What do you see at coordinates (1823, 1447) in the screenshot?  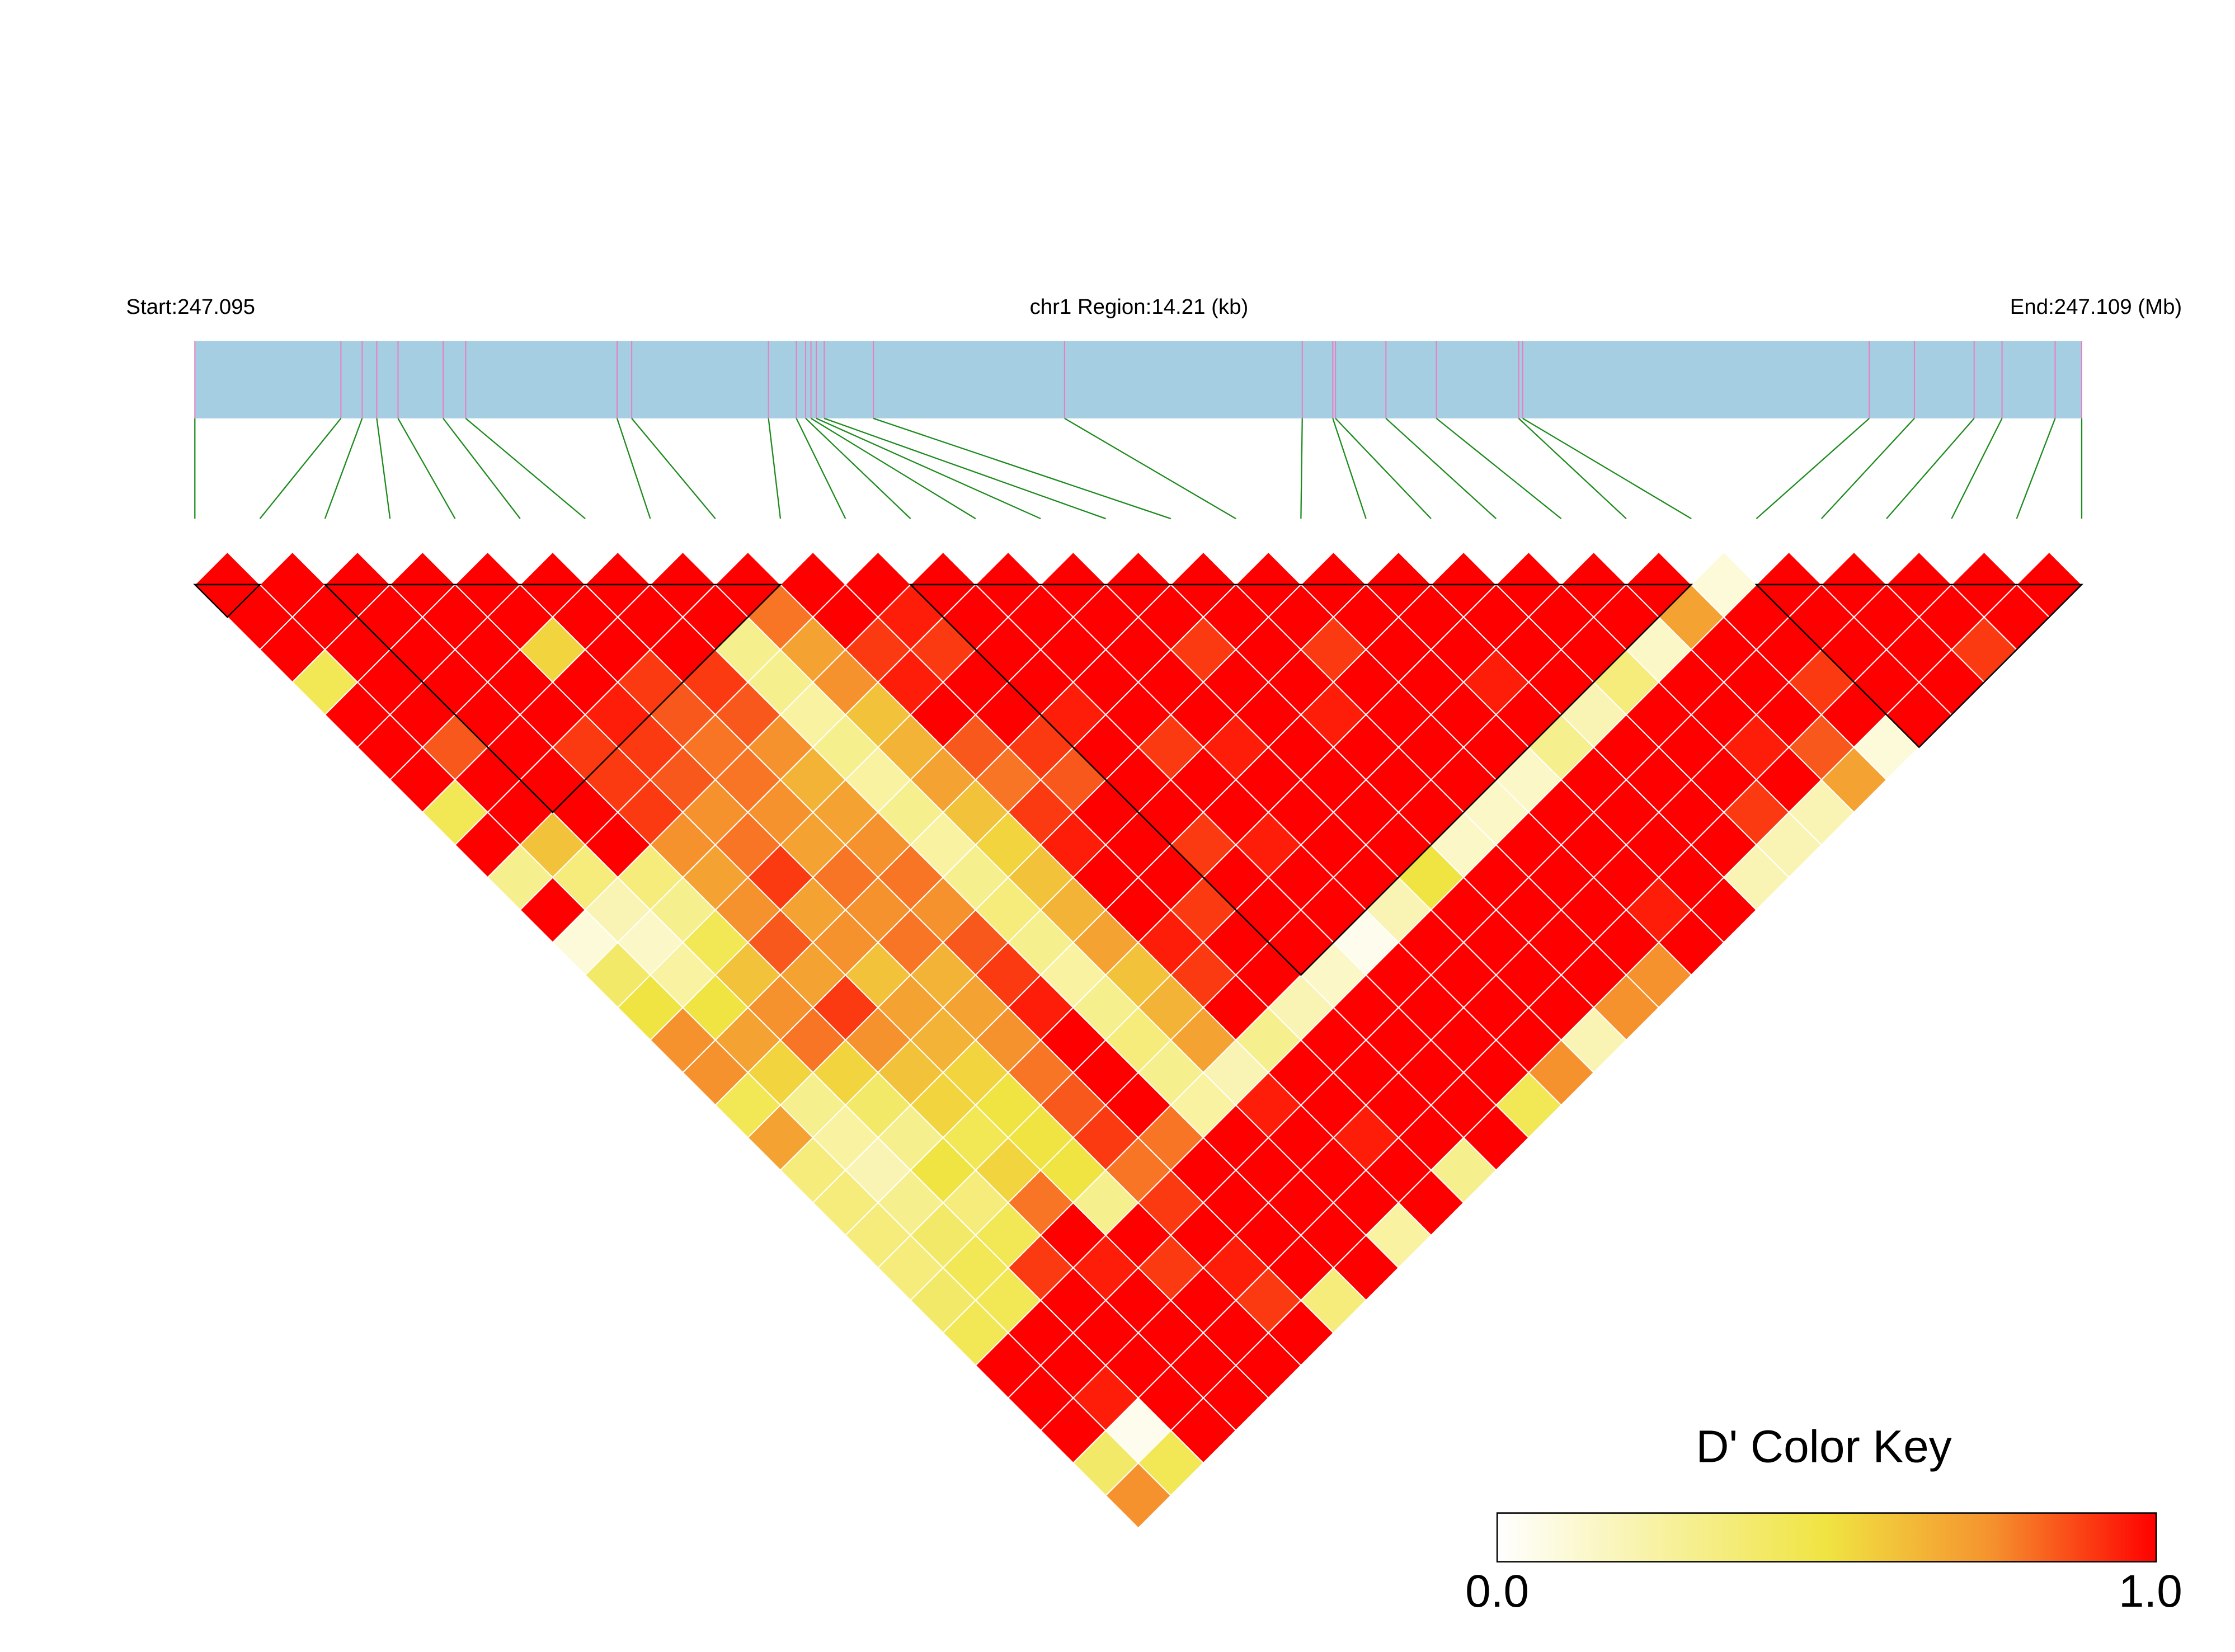 I see `legend-title: D' Color Key` at bounding box center [1823, 1447].